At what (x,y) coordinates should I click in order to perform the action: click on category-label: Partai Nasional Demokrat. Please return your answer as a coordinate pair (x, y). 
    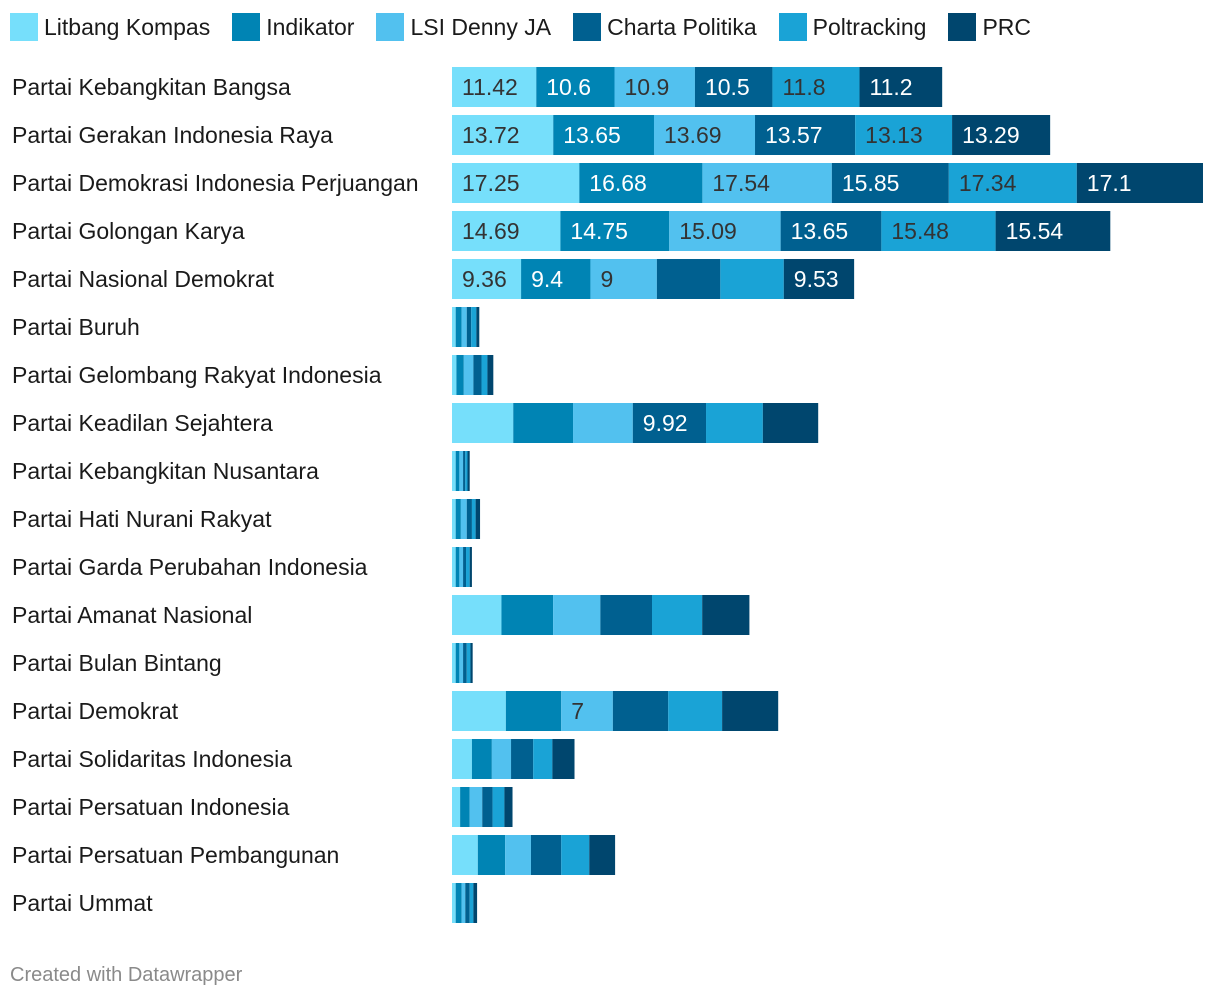
    Looking at the image, I should click on (143, 279).